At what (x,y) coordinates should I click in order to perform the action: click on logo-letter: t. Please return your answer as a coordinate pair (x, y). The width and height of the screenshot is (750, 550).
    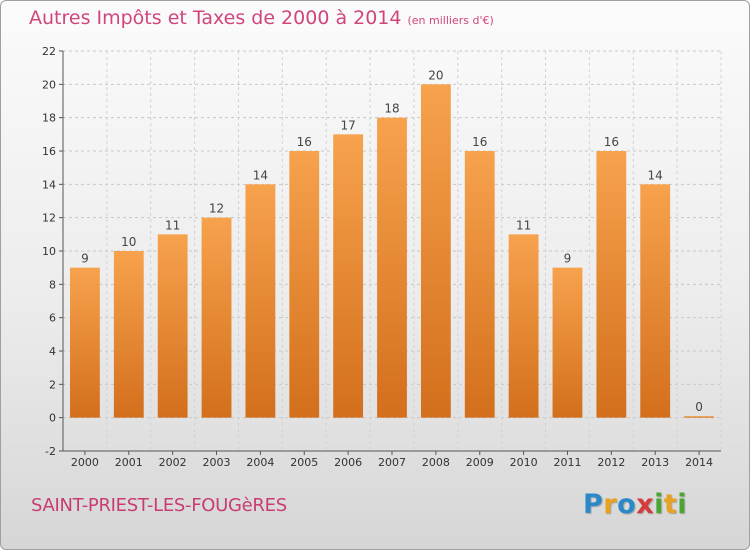
    Looking at the image, I should click on (670, 504).